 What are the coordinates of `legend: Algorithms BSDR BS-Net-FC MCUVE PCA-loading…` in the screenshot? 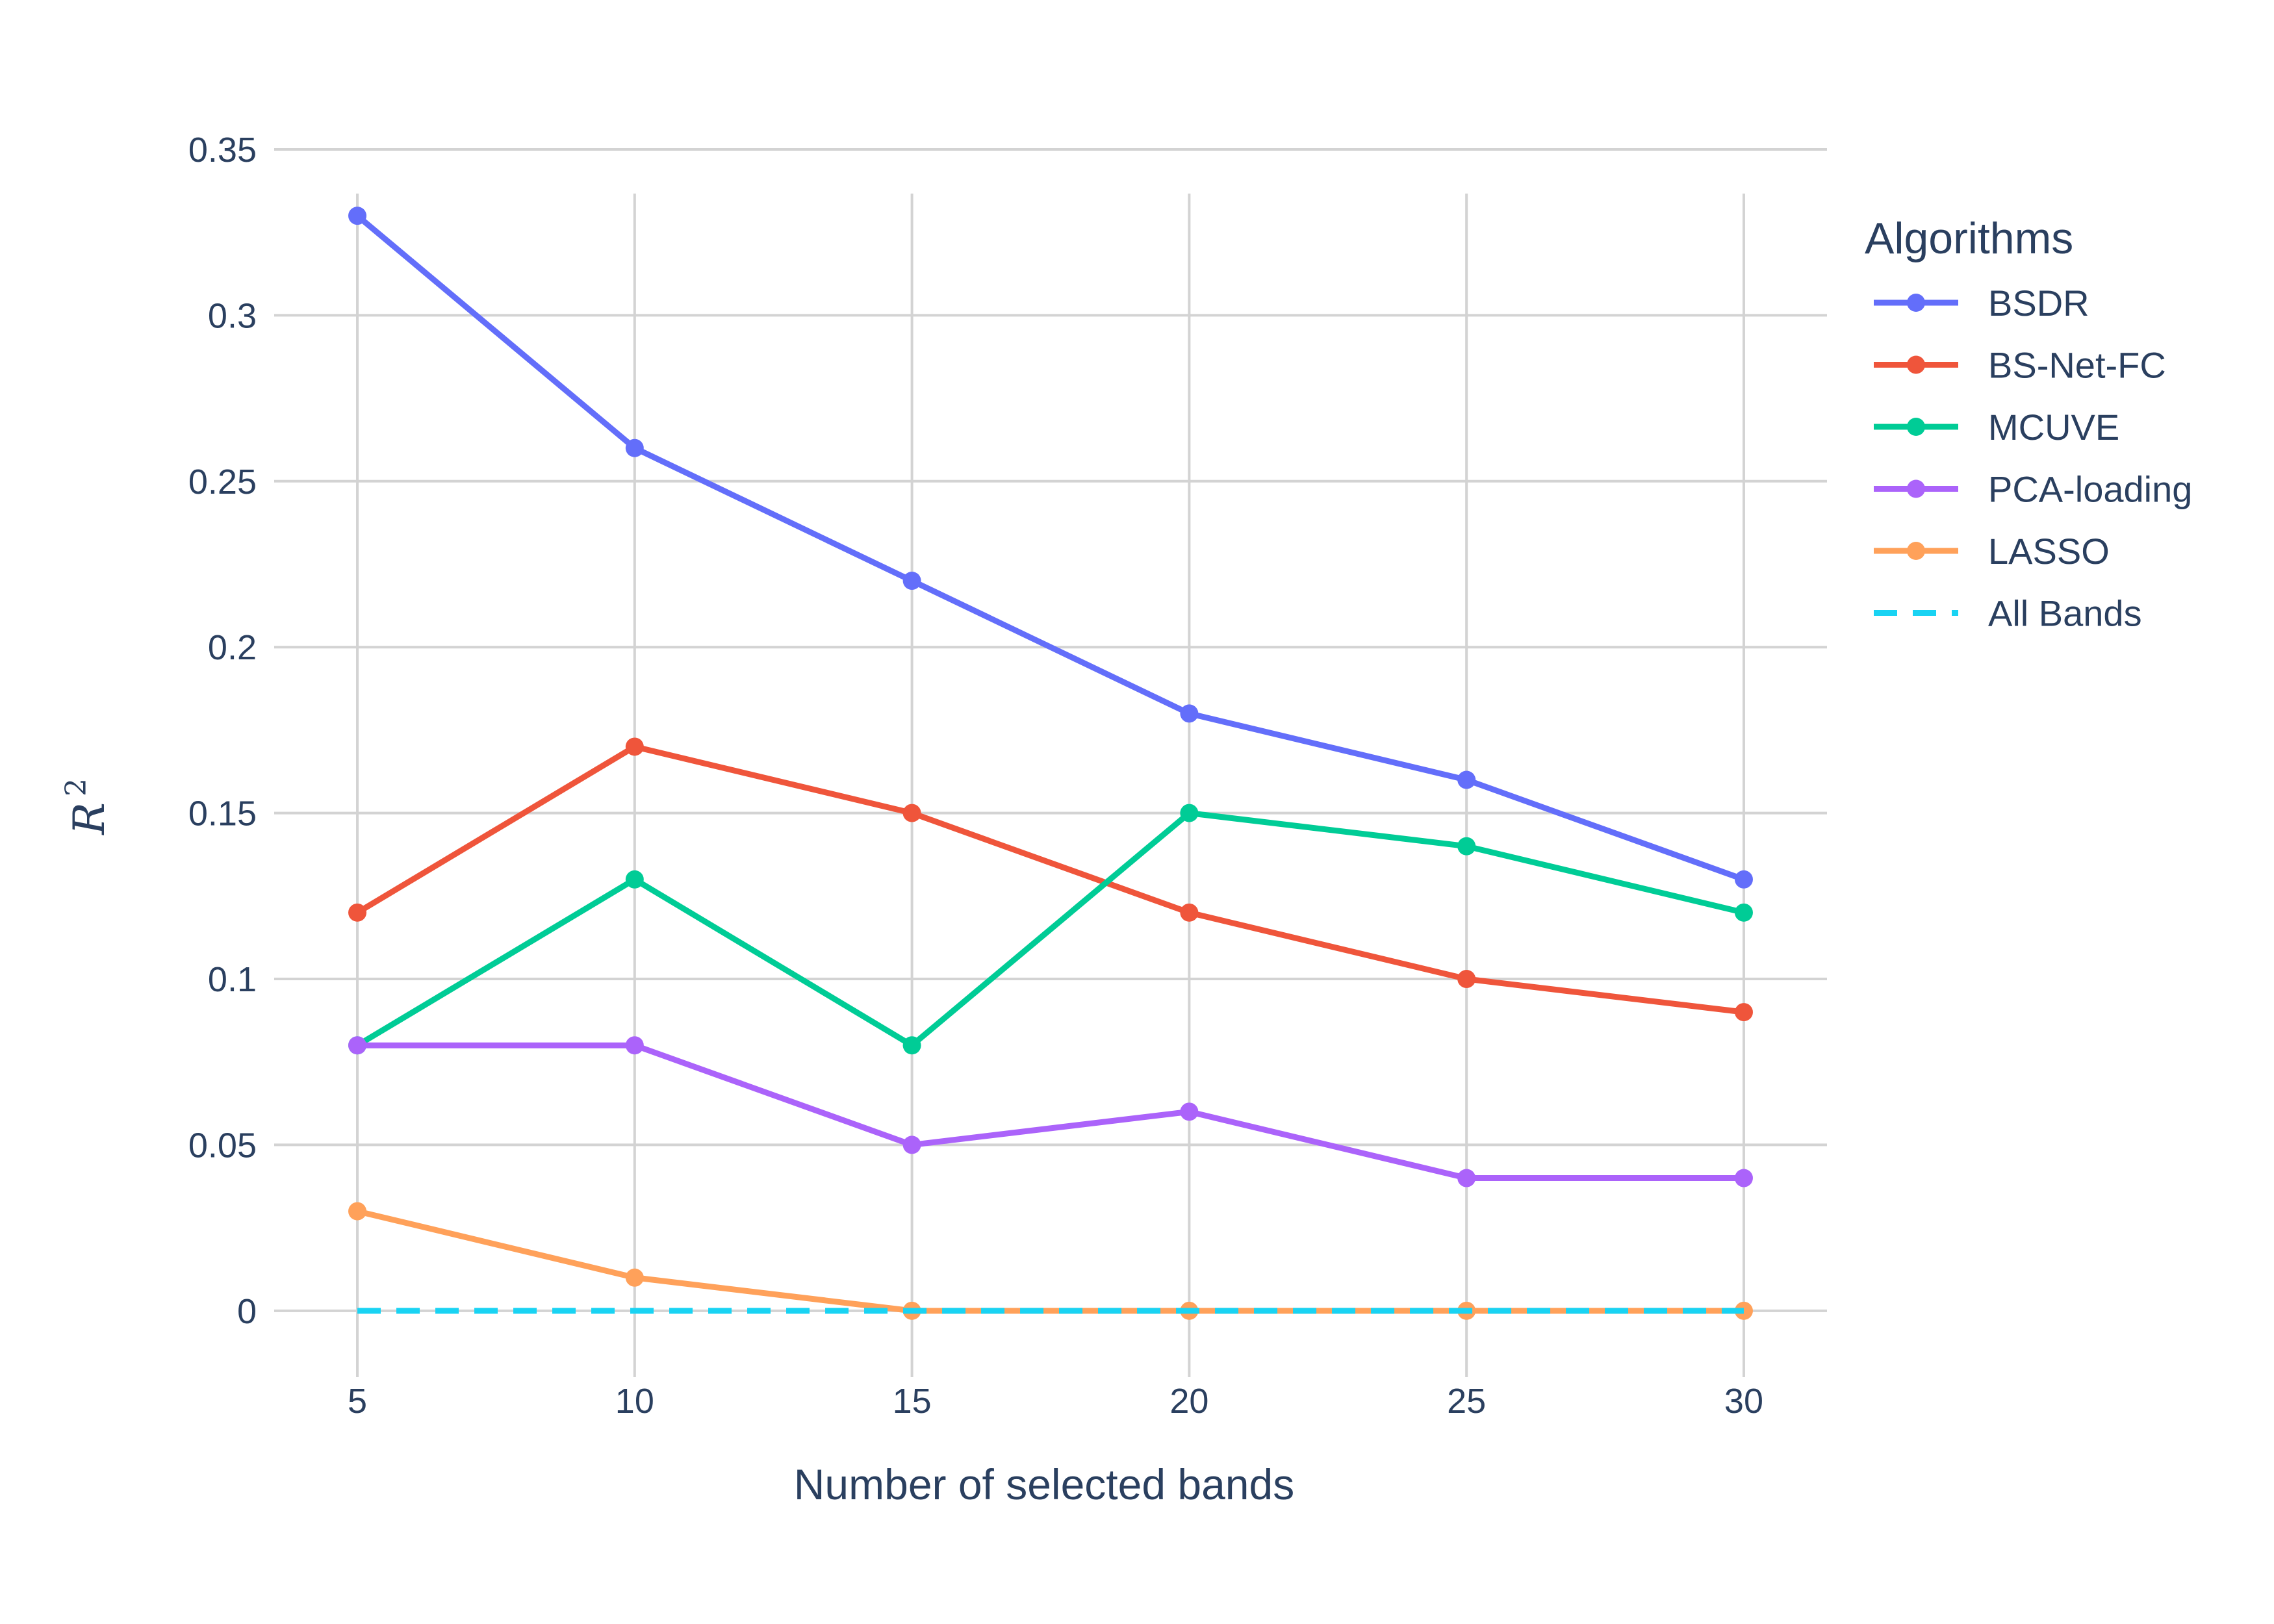 It's located at (2028, 424).